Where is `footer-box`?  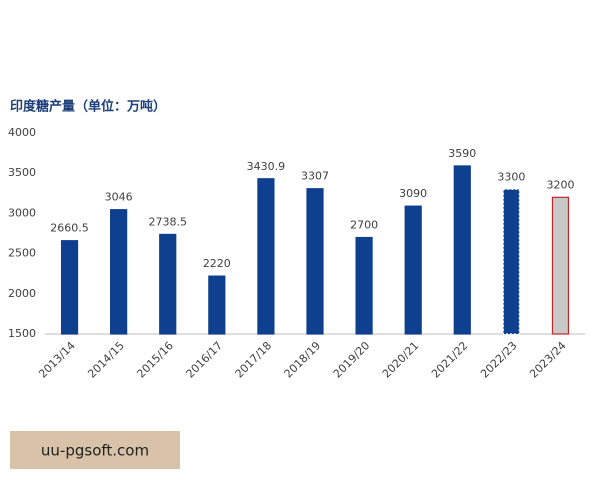 footer-box is located at coordinates (95, 450).